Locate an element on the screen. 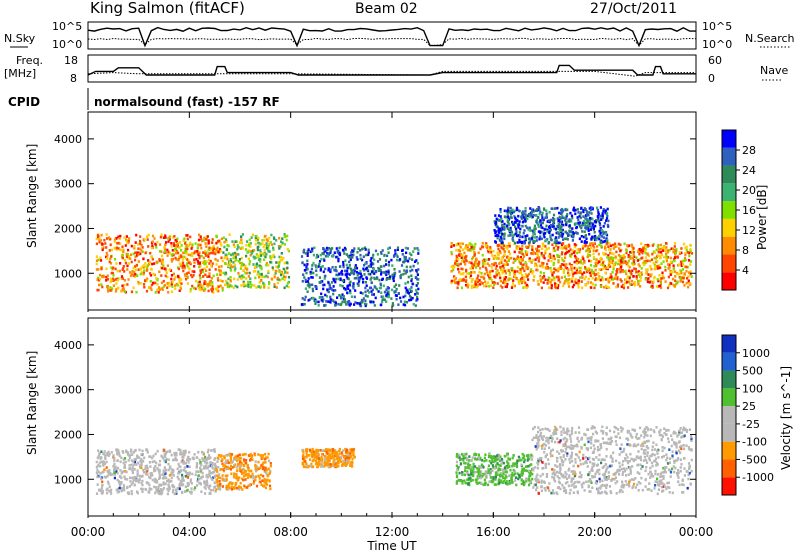  freq-label-1: Freq. is located at coordinates (29, 60).